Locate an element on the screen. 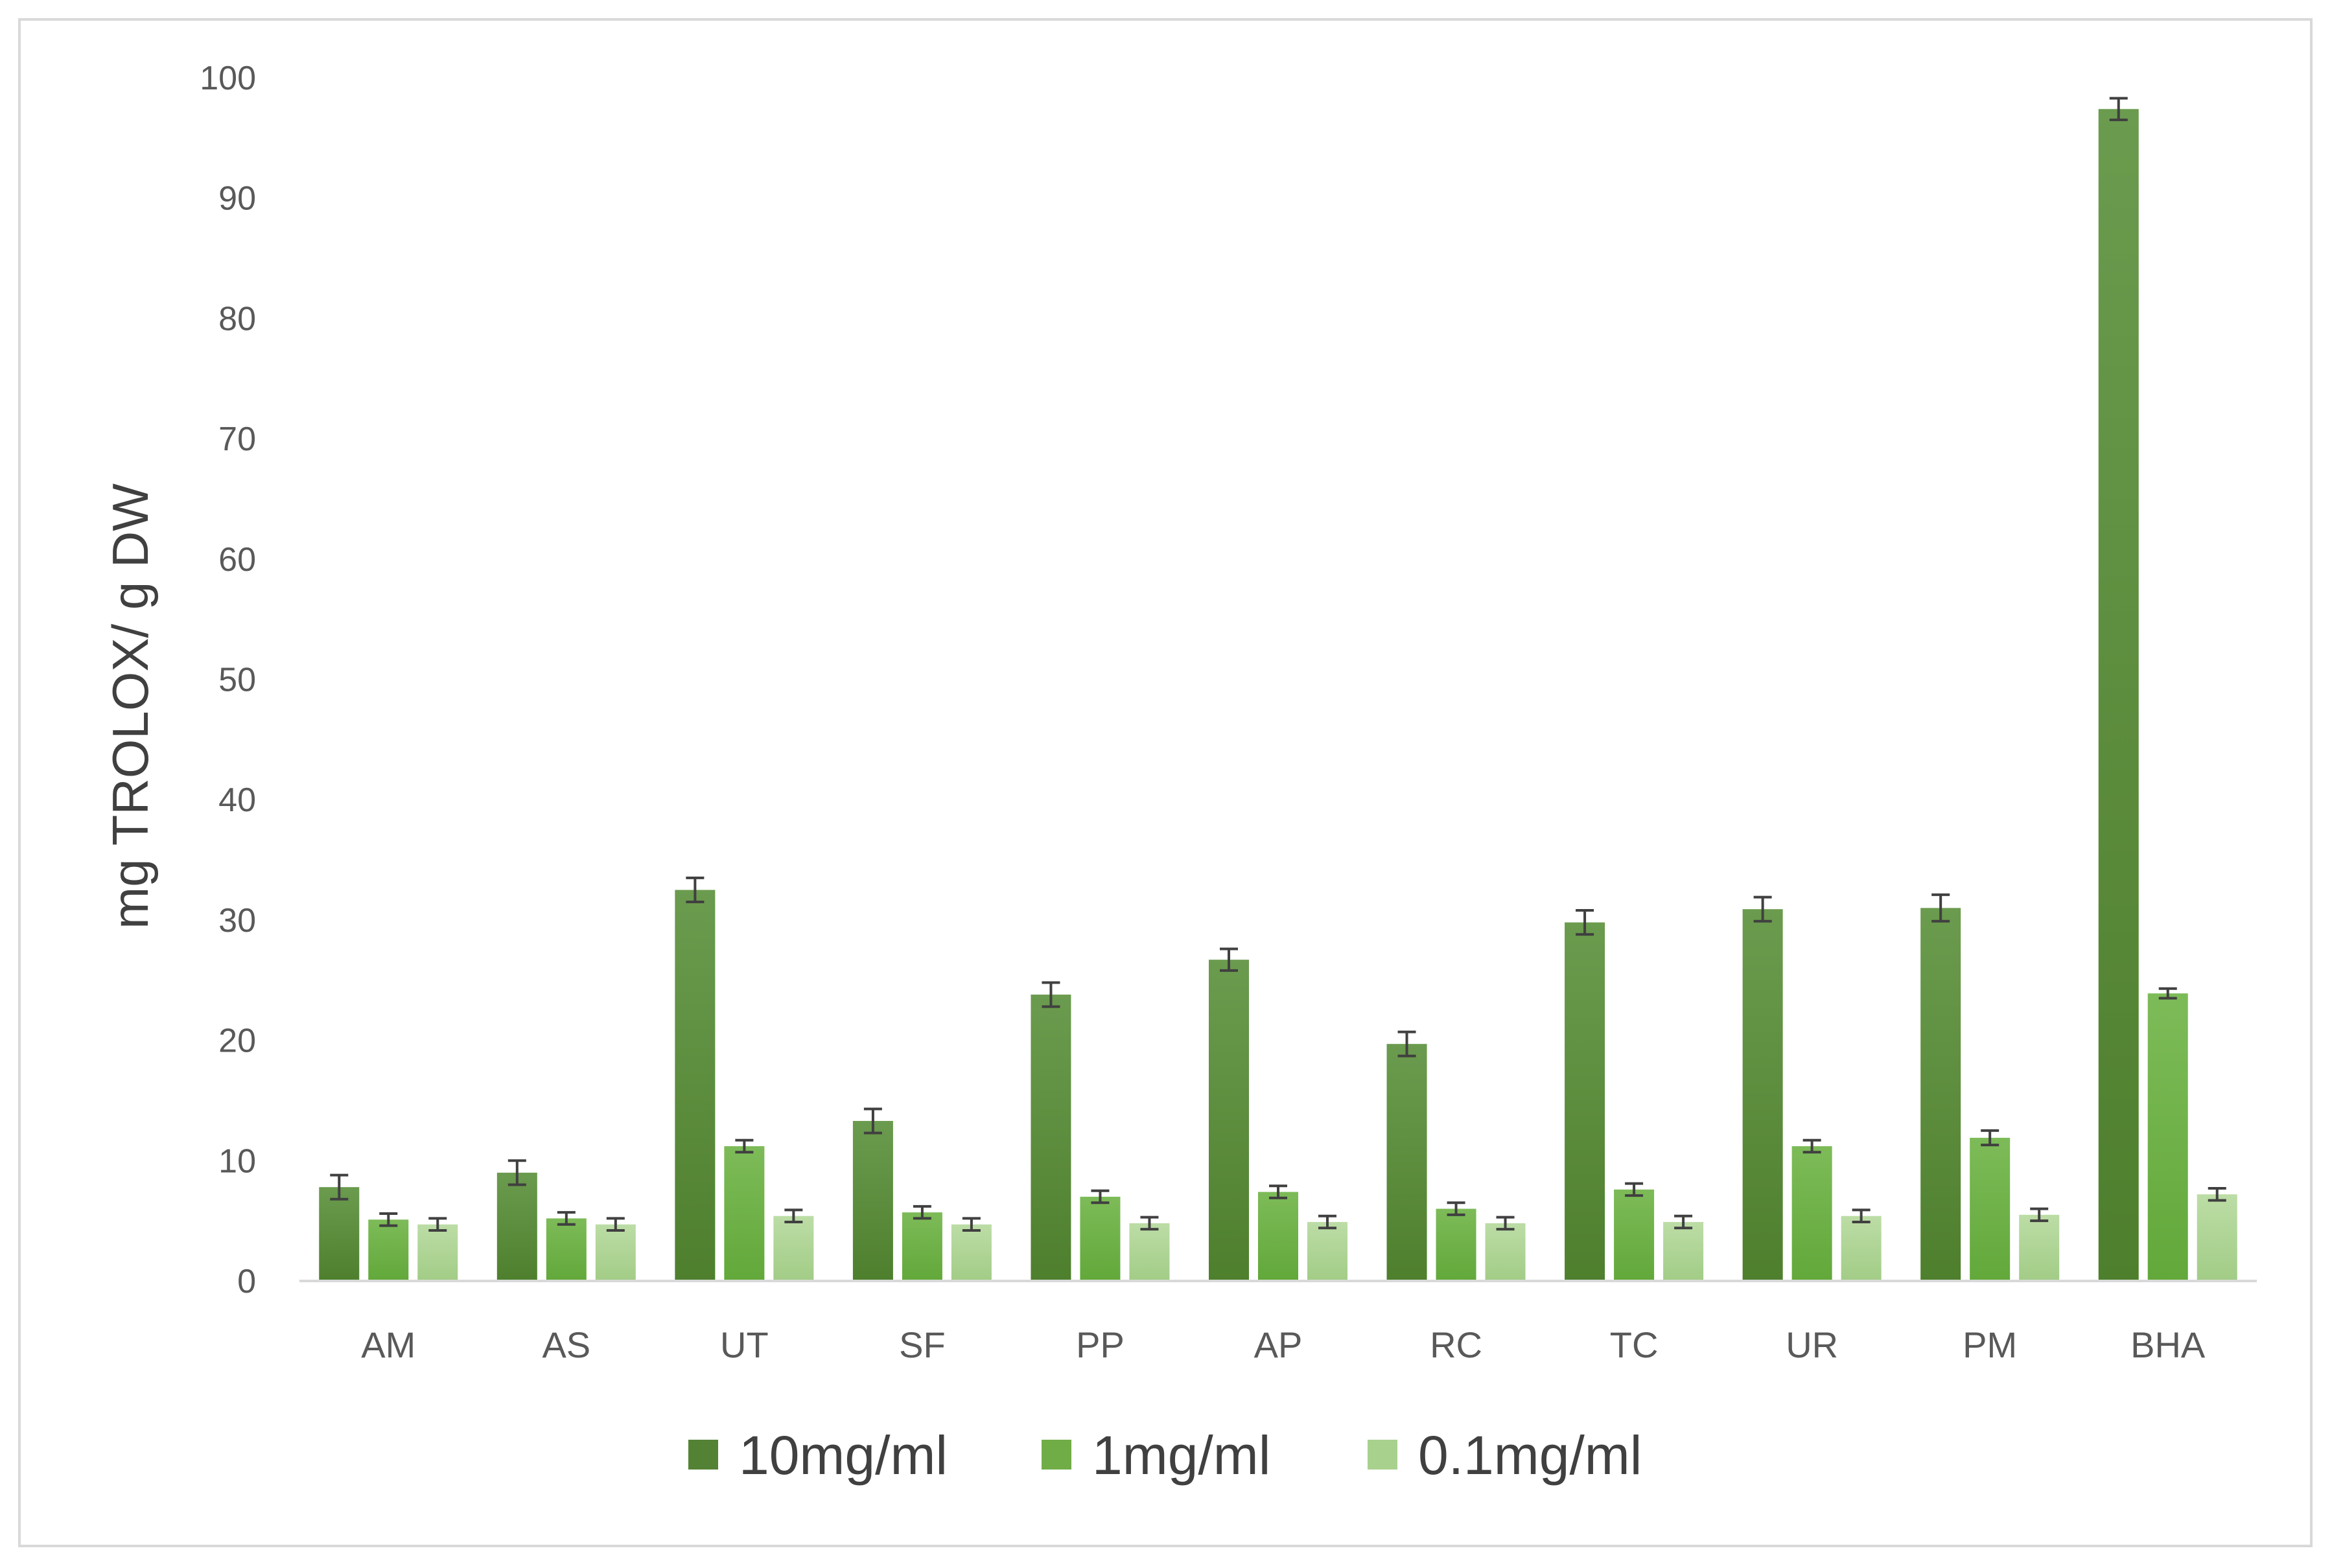 The width and height of the screenshot is (2332, 1568). y-tick-label: 20 is located at coordinates (237, 1041).